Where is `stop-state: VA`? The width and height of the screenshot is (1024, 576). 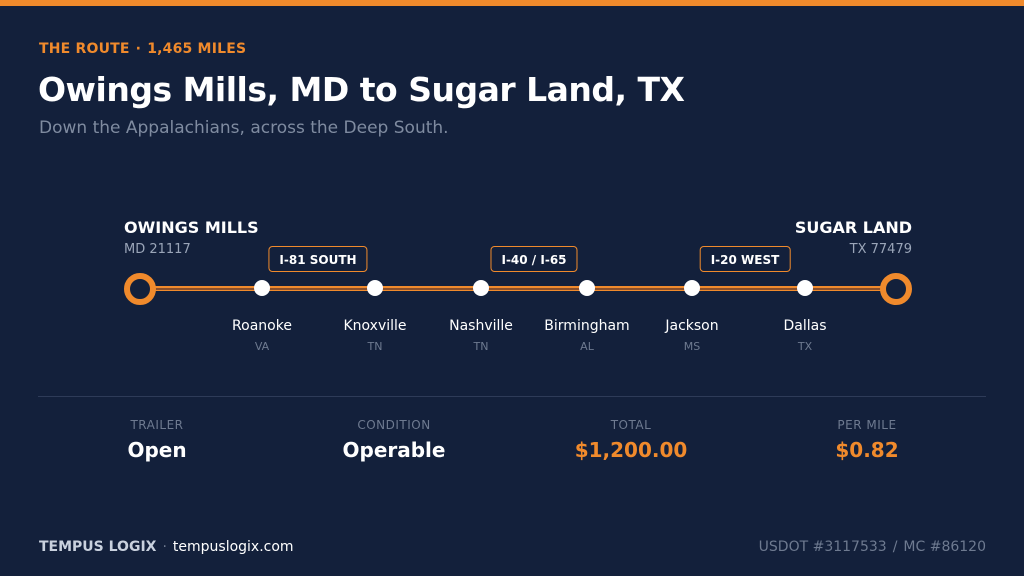
stop-state: VA is located at coordinates (262, 346).